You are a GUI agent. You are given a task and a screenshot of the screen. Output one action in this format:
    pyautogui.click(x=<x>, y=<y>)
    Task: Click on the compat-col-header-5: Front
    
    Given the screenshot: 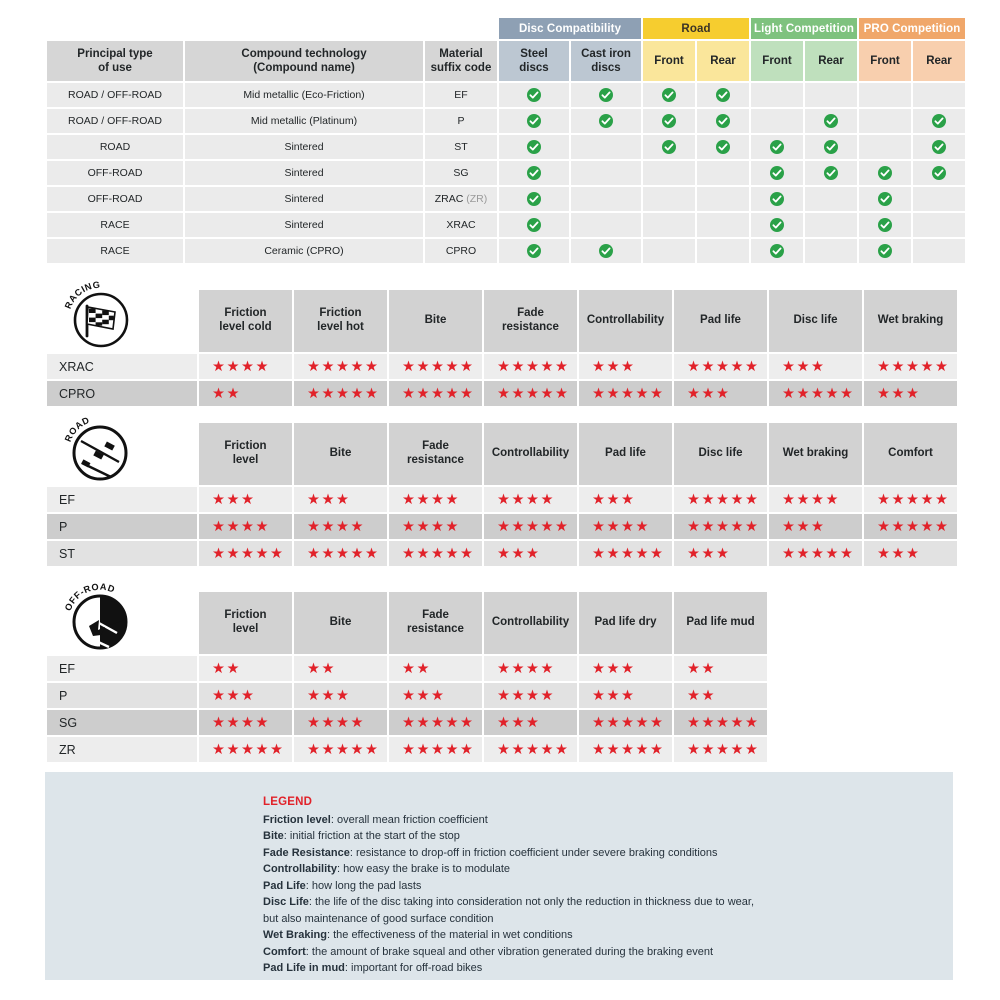 What is the action you would take?
    pyautogui.click(x=669, y=61)
    